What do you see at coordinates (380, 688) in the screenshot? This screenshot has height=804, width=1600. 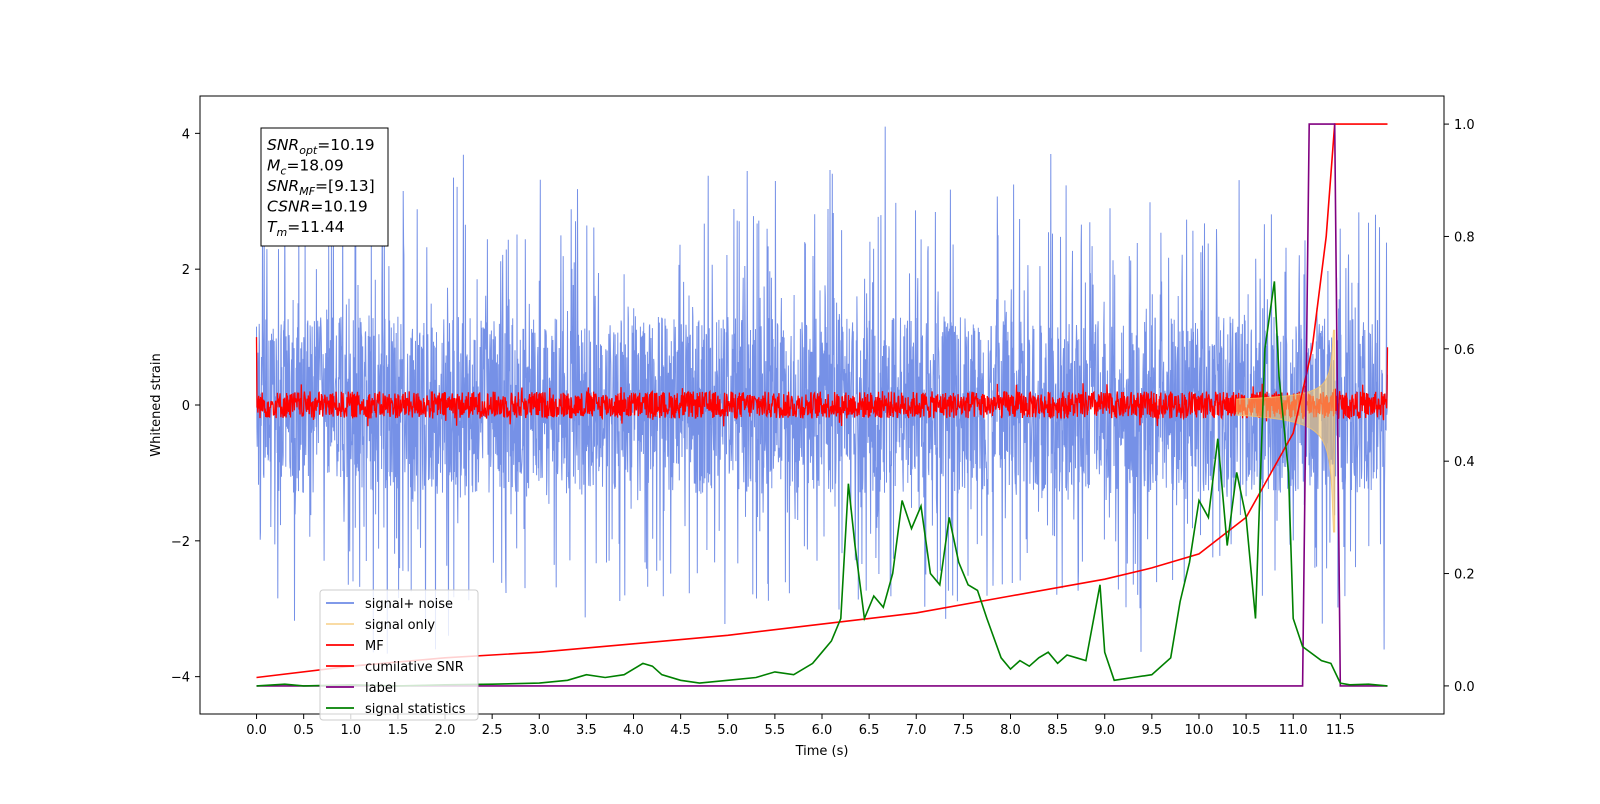 I see `legend-label: label` at bounding box center [380, 688].